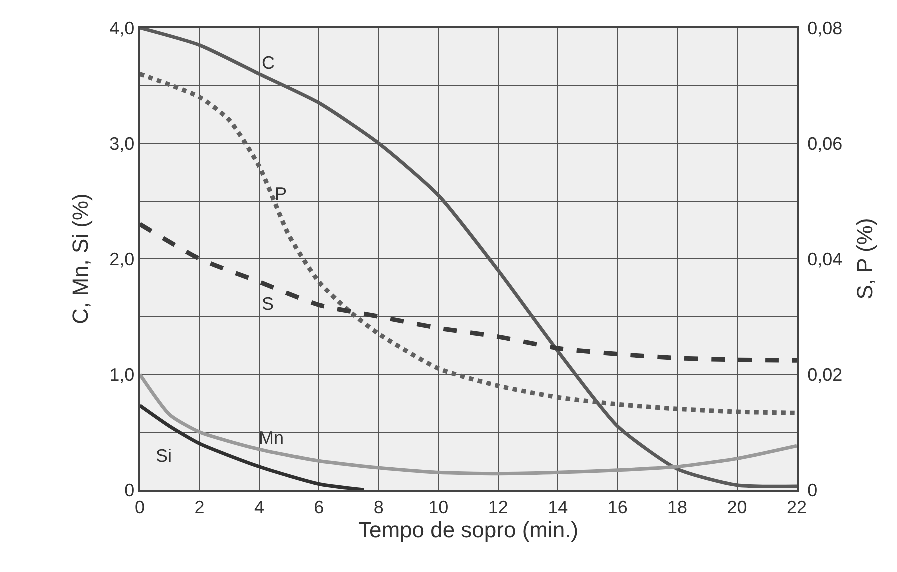 The width and height of the screenshot is (897, 572). Describe the element at coordinates (865, 259) in the screenshot. I see `y2-axis-title: S, P (%)` at that location.